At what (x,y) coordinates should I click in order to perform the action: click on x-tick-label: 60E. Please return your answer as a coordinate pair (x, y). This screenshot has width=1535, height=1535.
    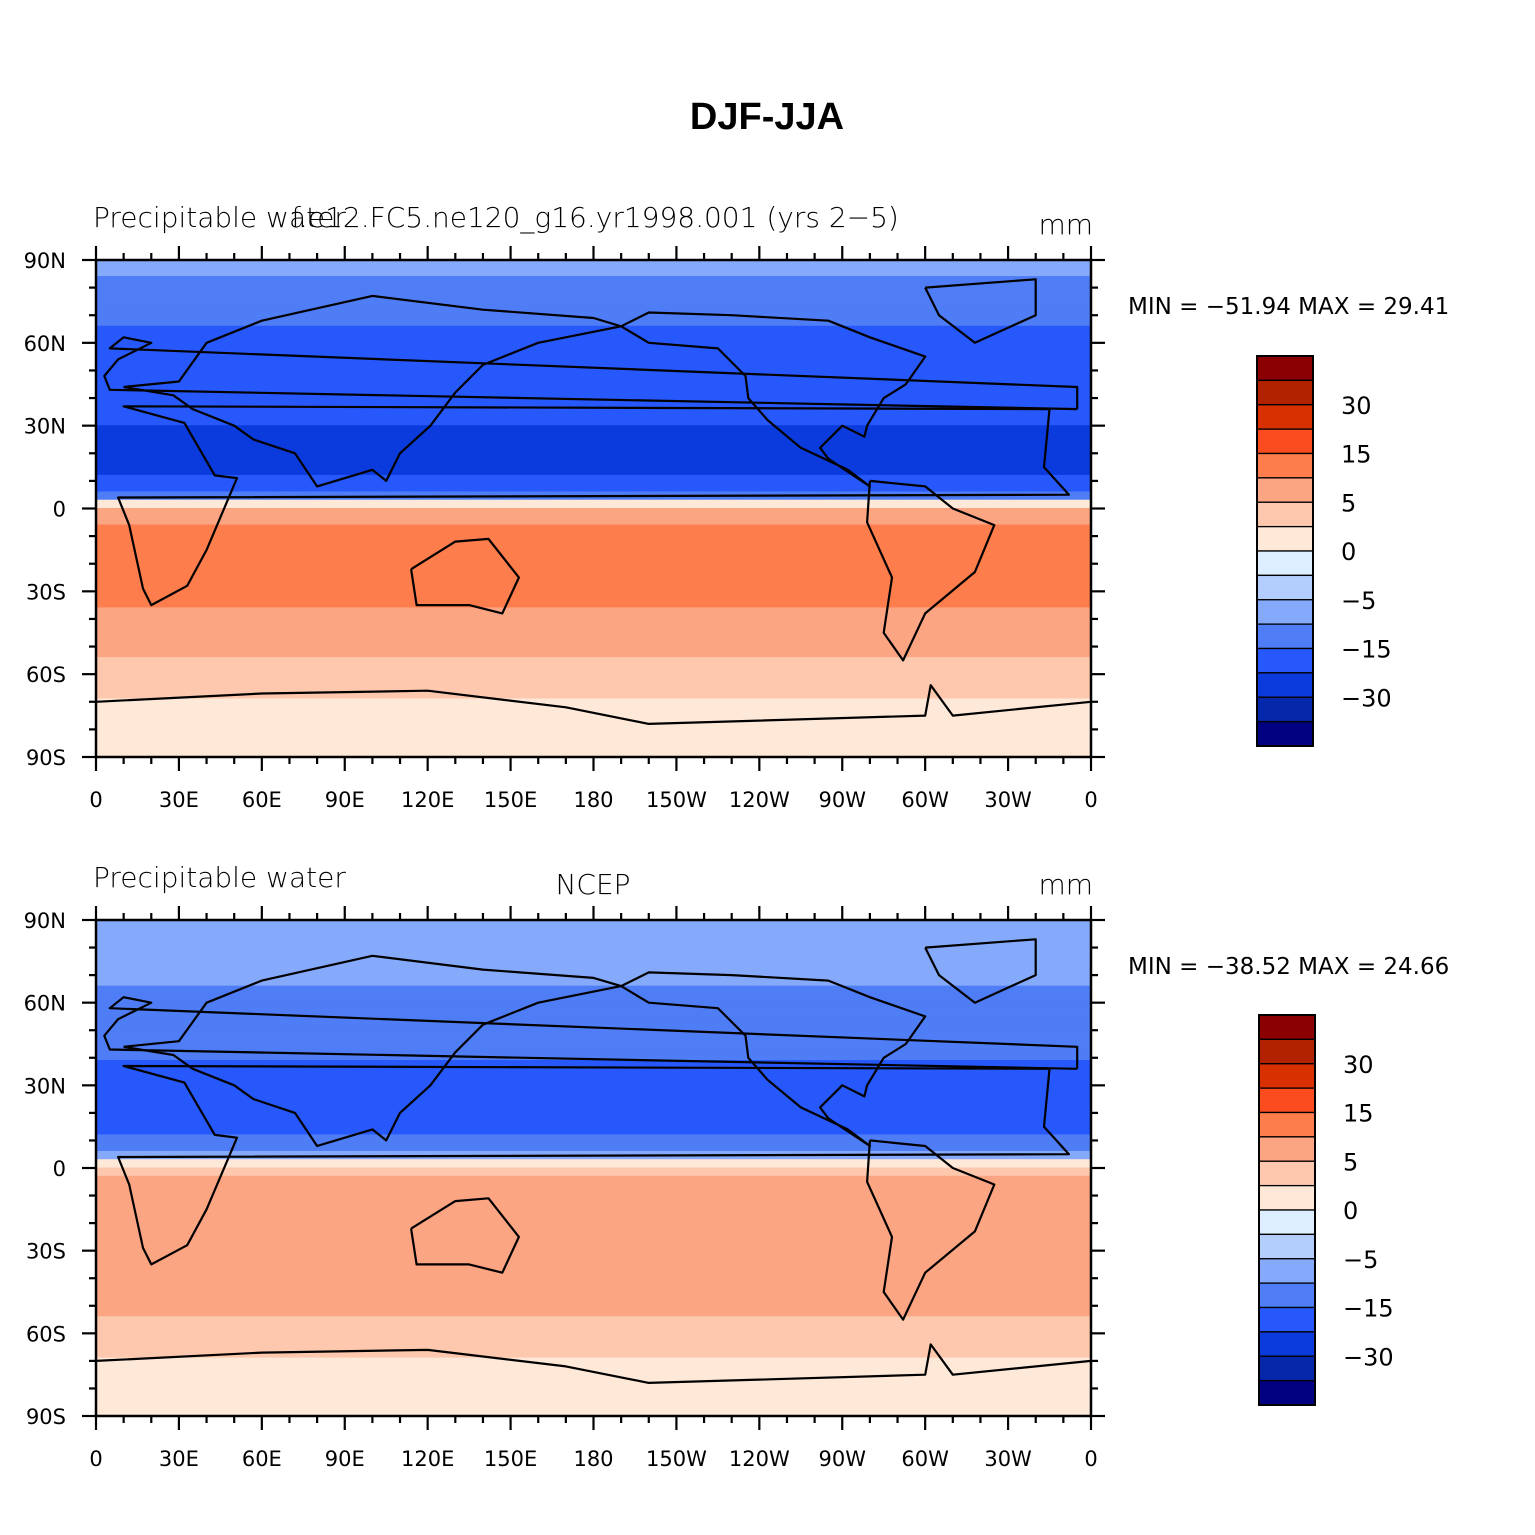
    Looking at the image, I should click on (262, 1459).